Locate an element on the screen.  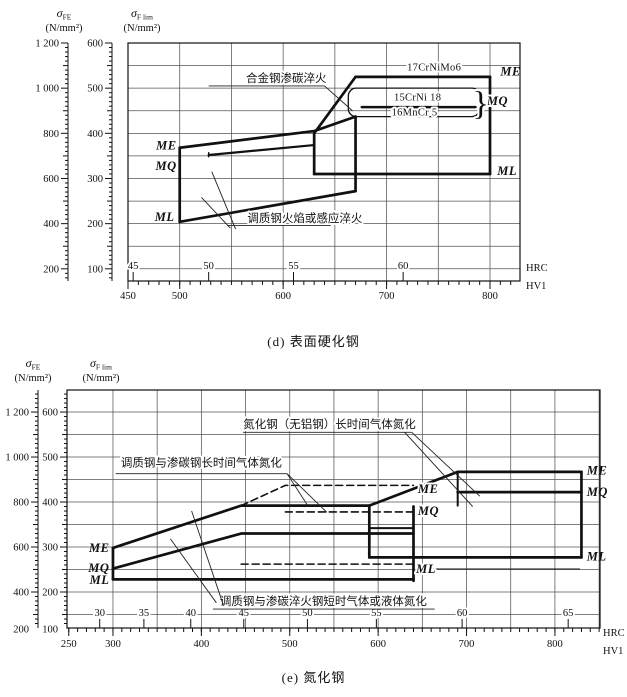
chart-label: 16MnCr 5 is located at coordinates (415, 113).